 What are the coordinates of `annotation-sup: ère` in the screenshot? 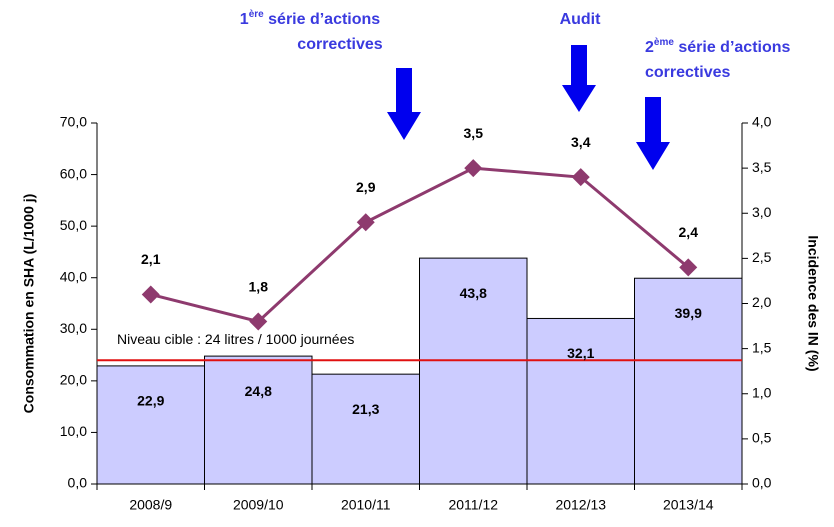 It's located at (256, 14).